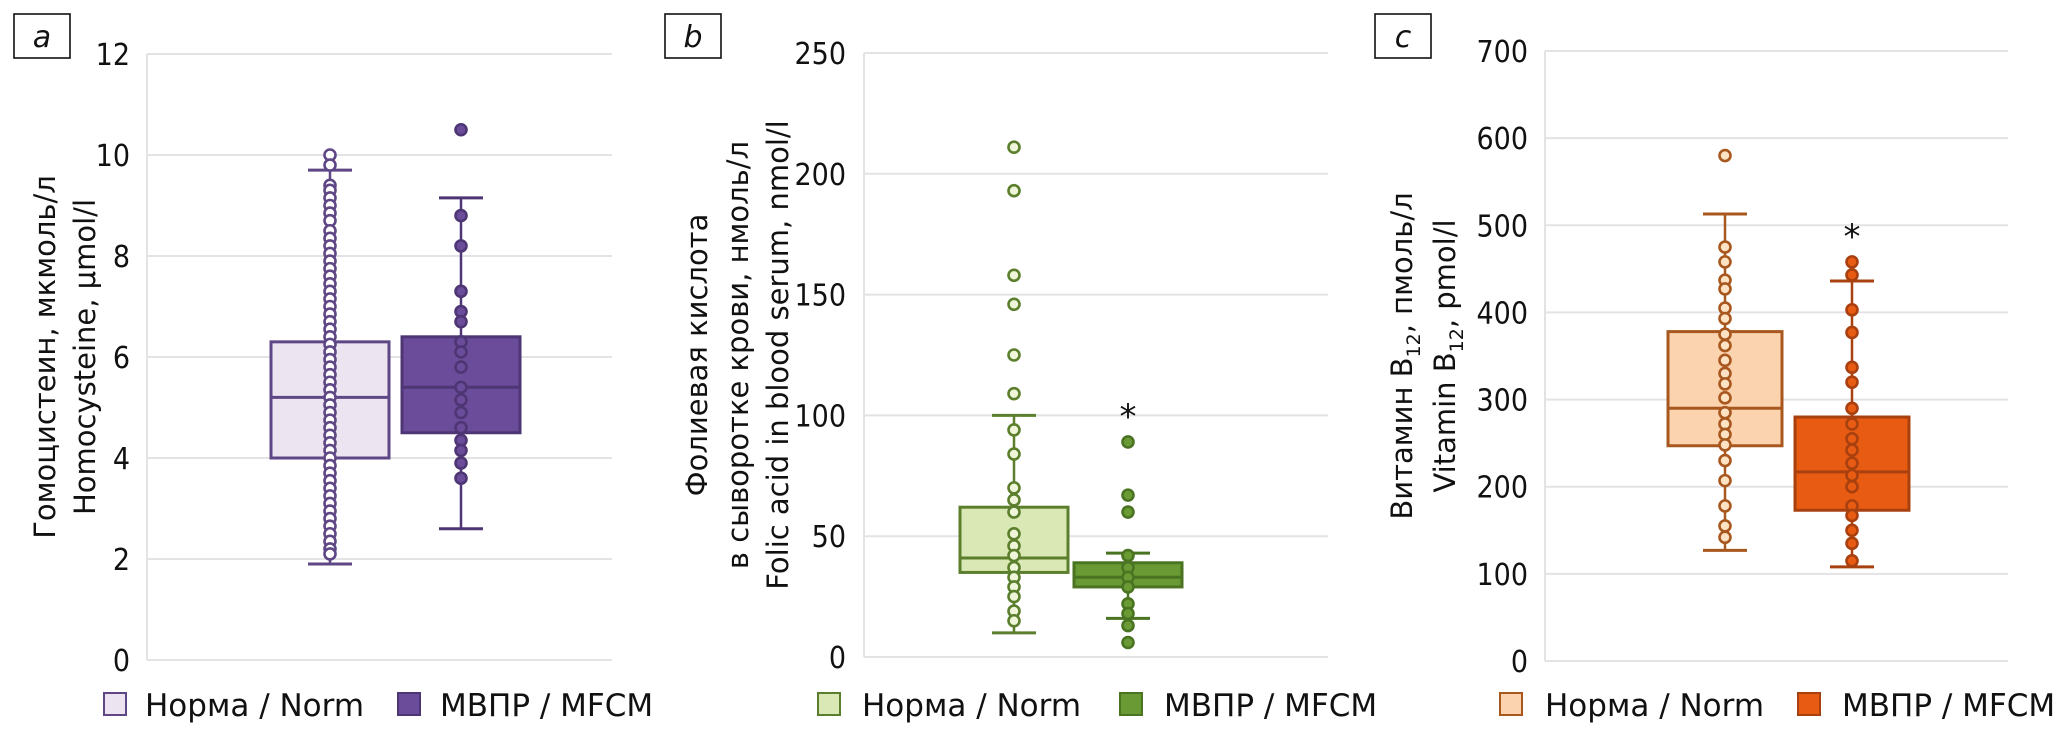 The image size is (2061, 755). I want to click on panel-letter: c, so click(1403, 37).